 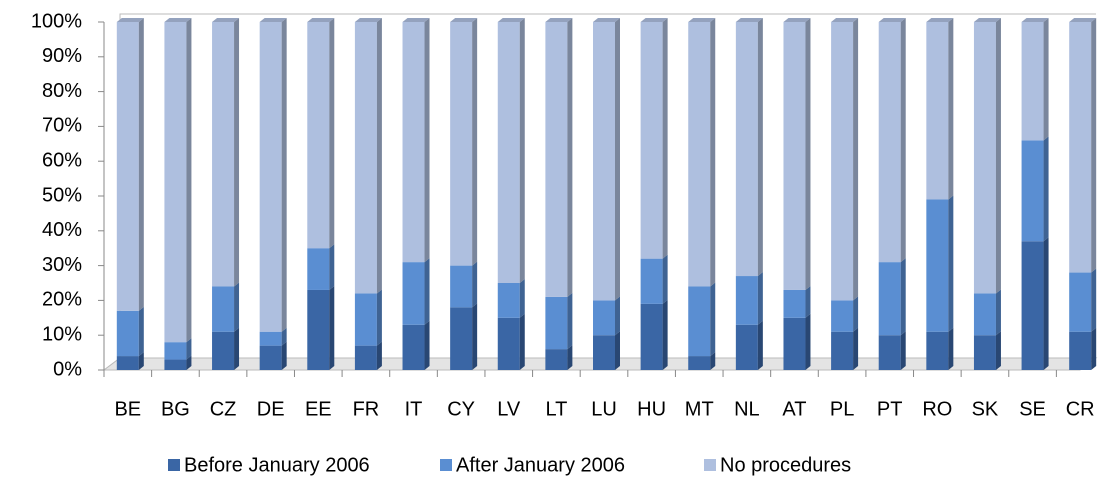 I want to click on x-tick-label: SK, so click(x=985, y=409).